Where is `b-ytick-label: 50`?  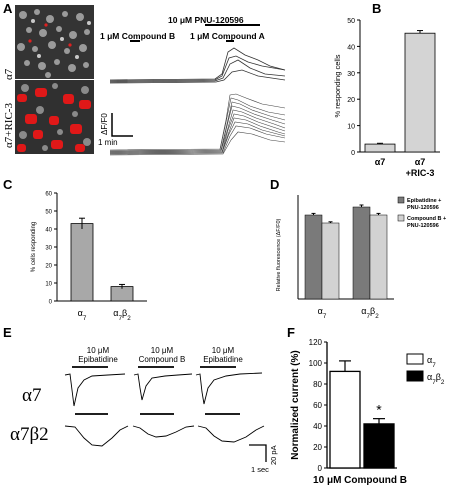 b-ytick-label: 50 is located at coordinates (351, 21).